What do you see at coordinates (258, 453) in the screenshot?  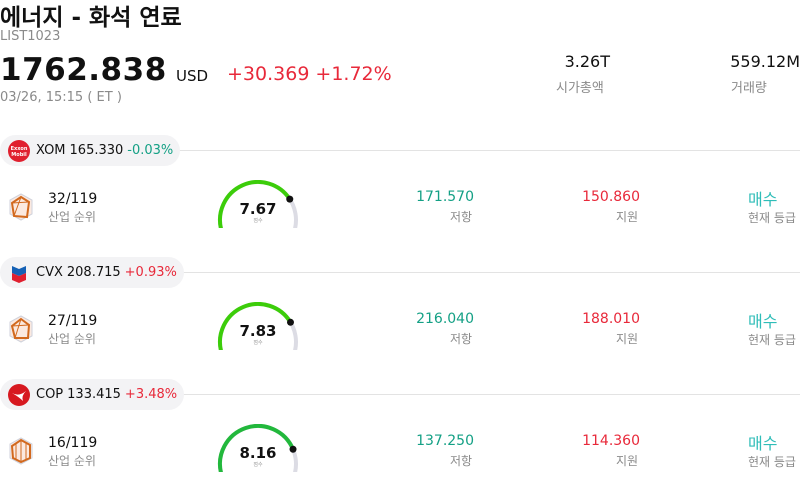 I see `score-value: 8.16` at bounding box center [258, 453].